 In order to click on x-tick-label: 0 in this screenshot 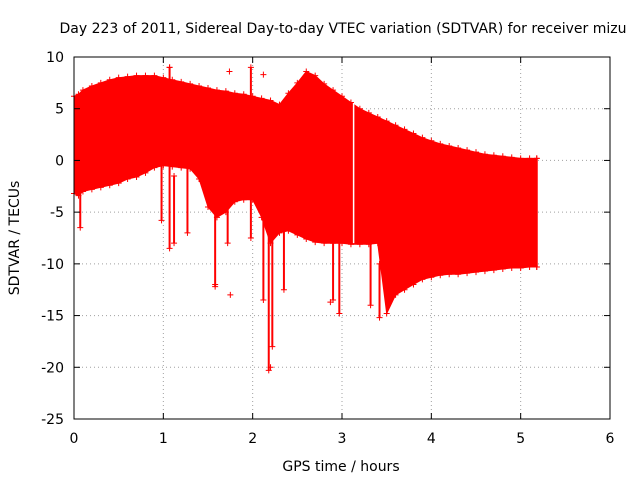, I will do `click(74, 439)`.